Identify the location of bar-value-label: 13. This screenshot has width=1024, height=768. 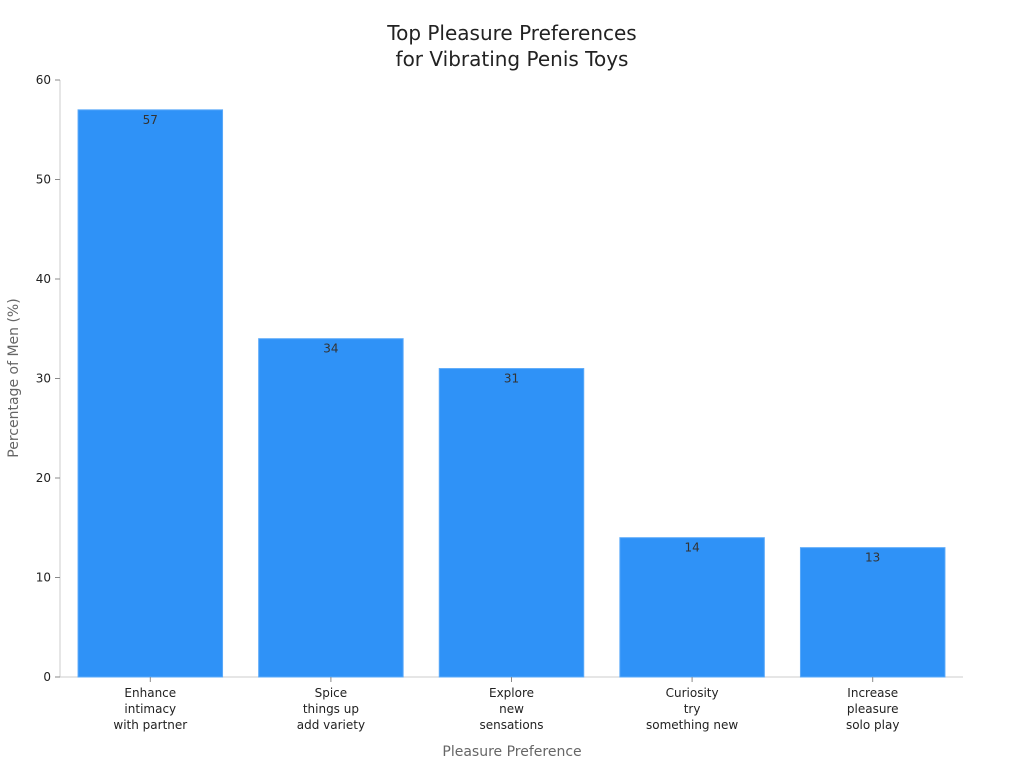
(872, 558).